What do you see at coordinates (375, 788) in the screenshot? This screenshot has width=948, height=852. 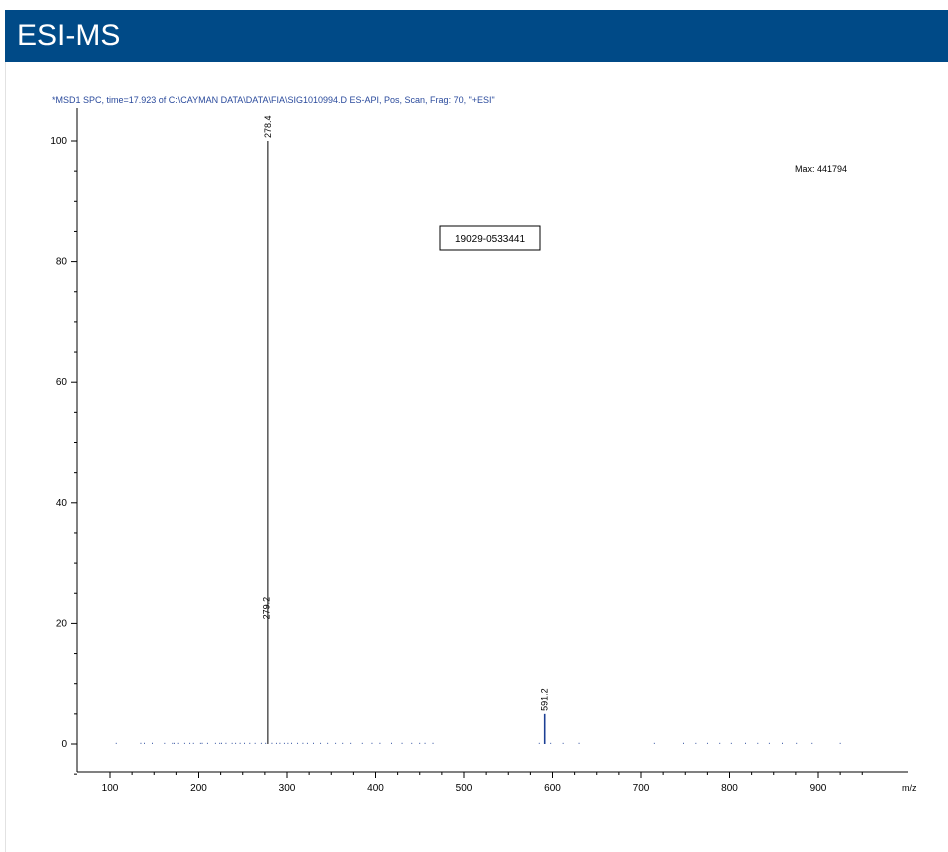 I see `x-tick-label: 400` at bounding box center [375, 788].